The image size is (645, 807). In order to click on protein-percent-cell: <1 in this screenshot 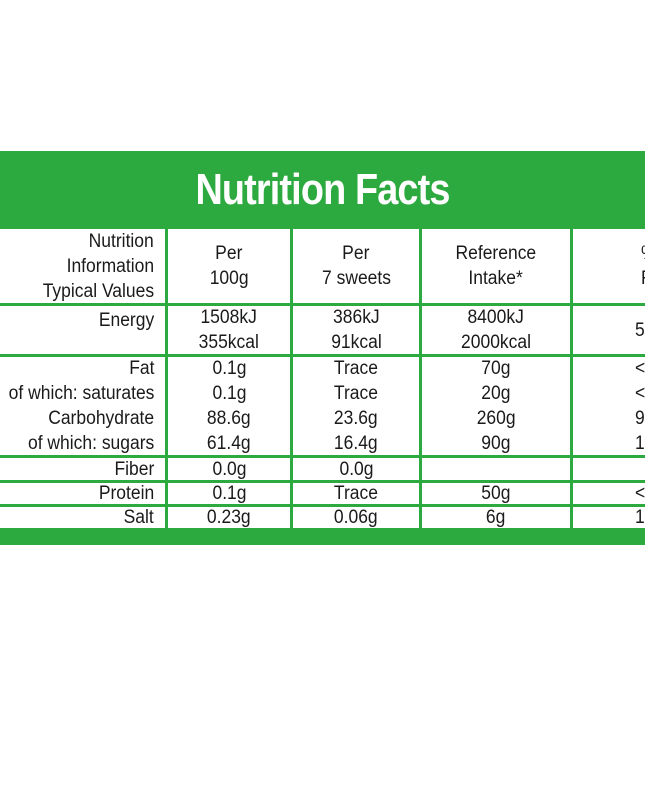, I will do `click(609, 493)`.